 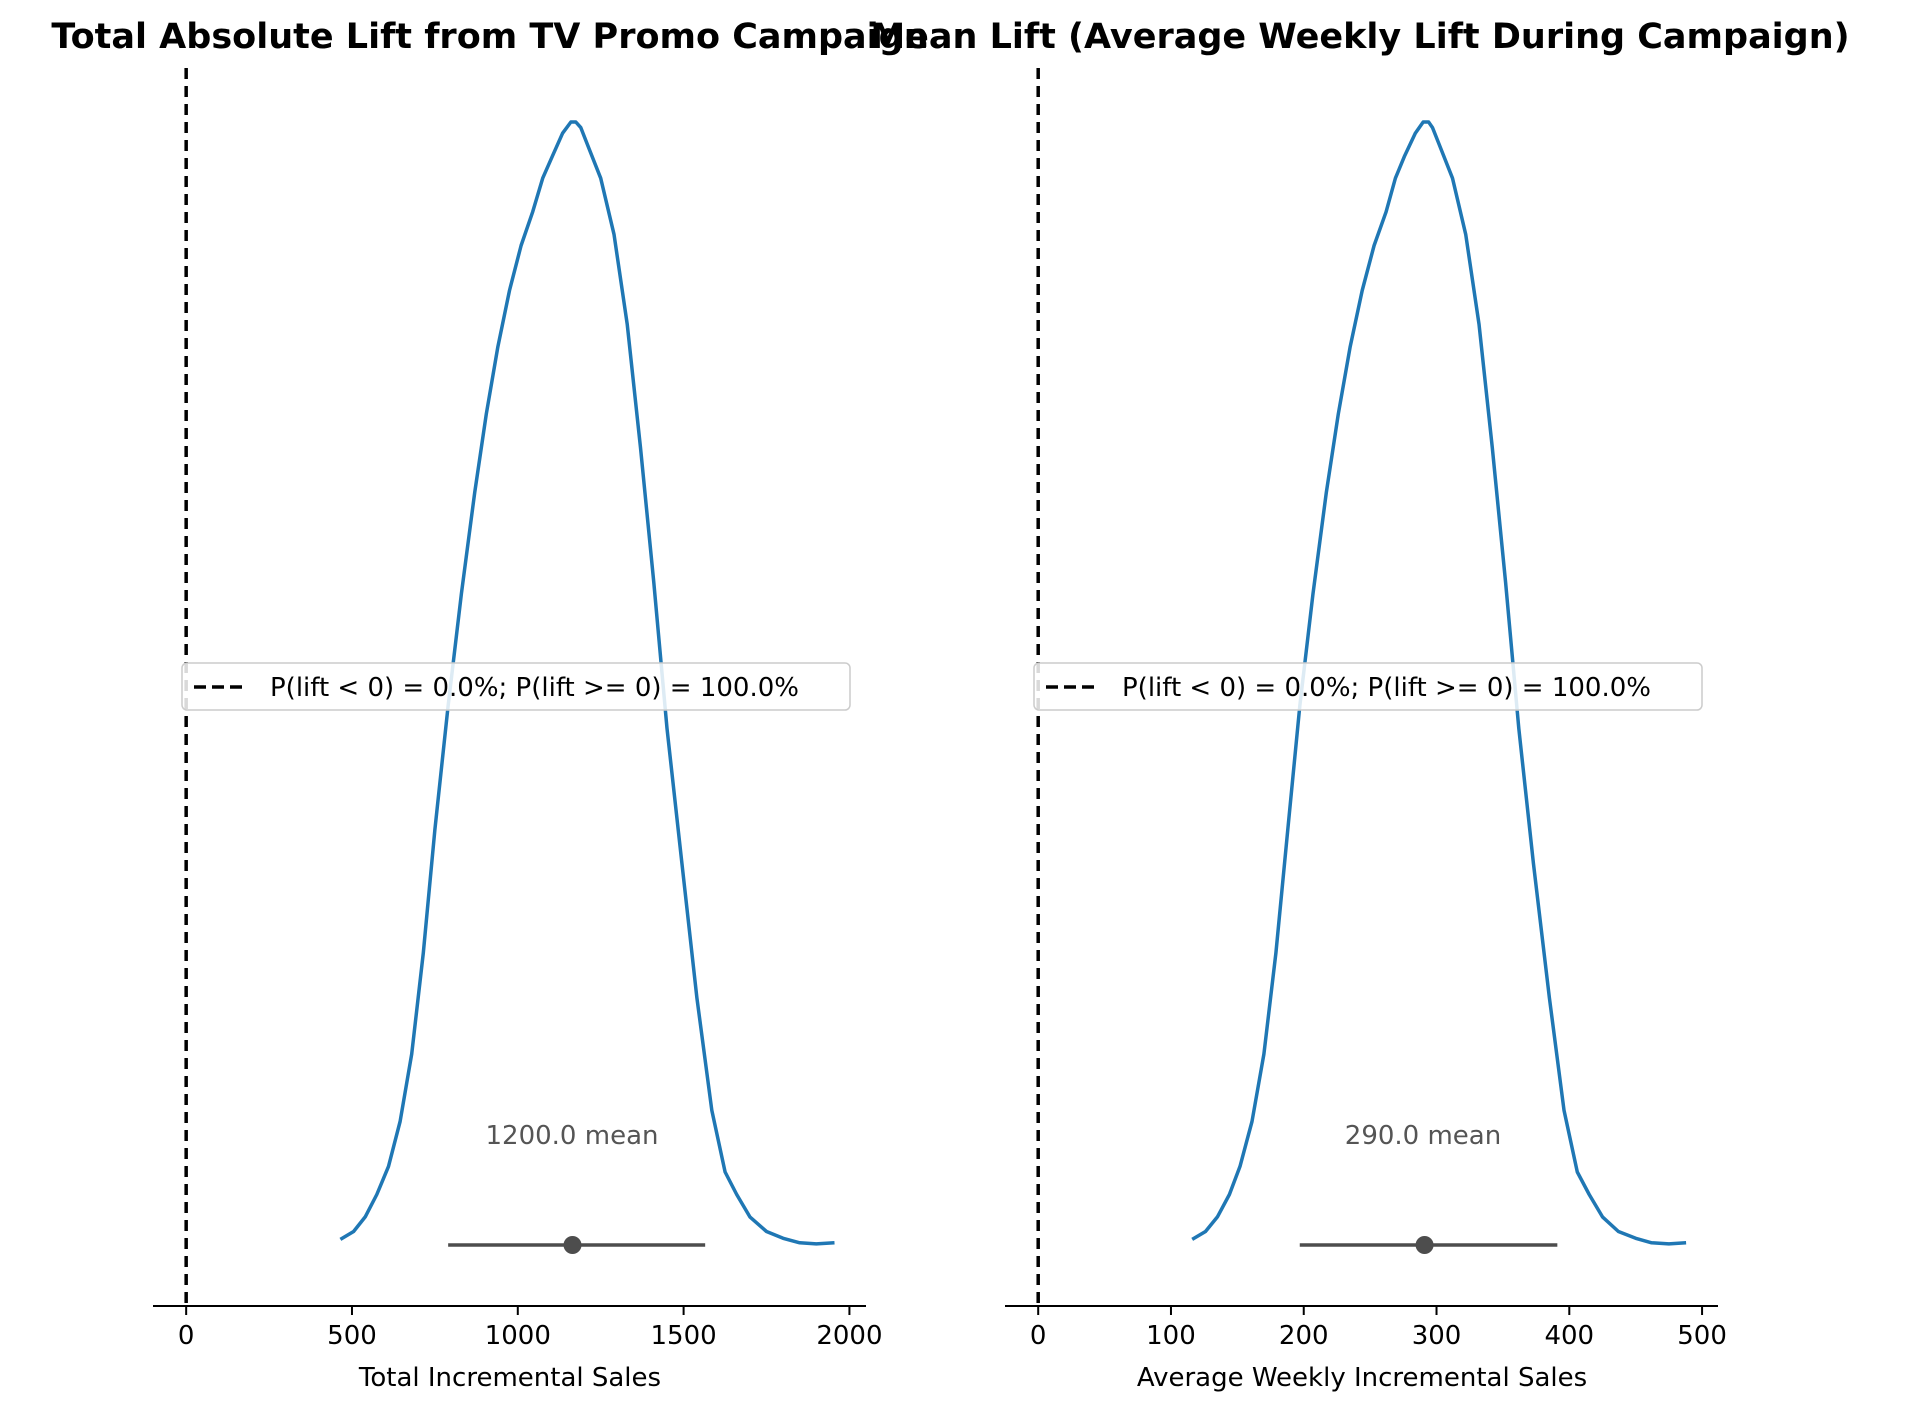 What do you see at coordinates (518, 1336) in the screenshot?
I see `x-tick-label: 1000` at bounding box center [518, 1336].